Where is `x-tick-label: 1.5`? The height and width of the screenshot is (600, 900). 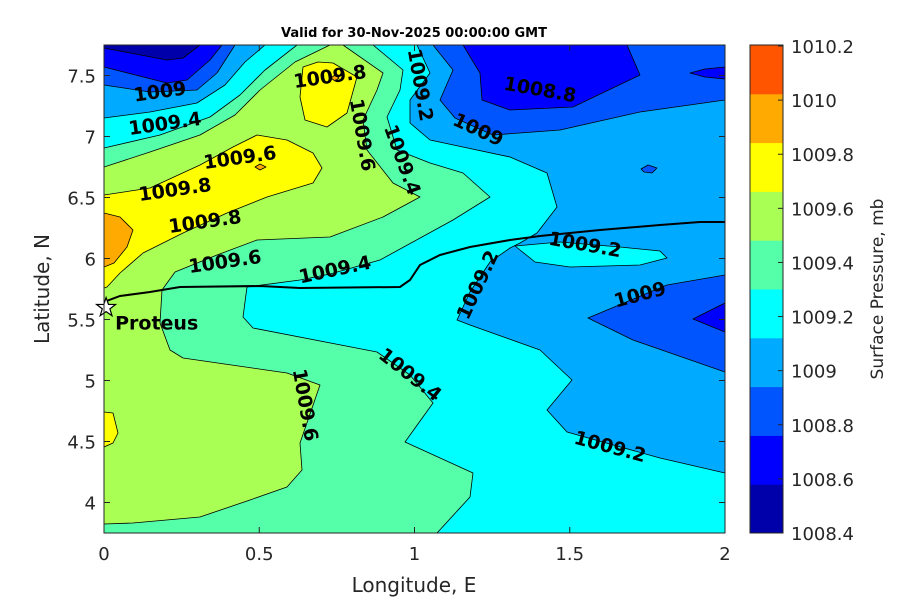 x-tick-label: 1.5 is located at coordinates (569, 554).